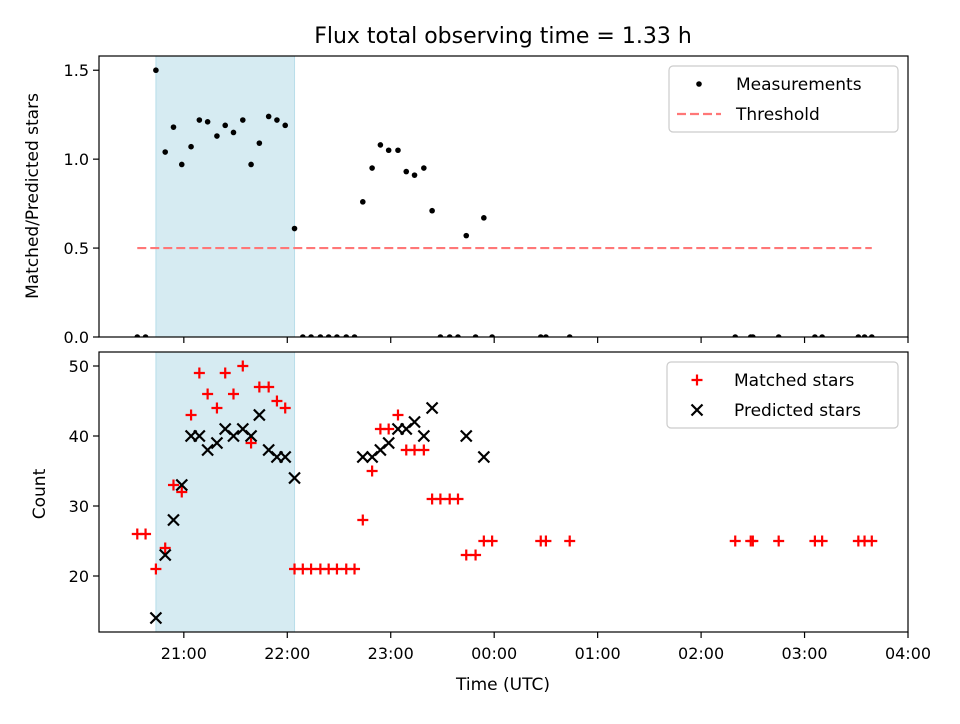  I want to click on bottom-y-axis-label: Count, so click(40, 493).